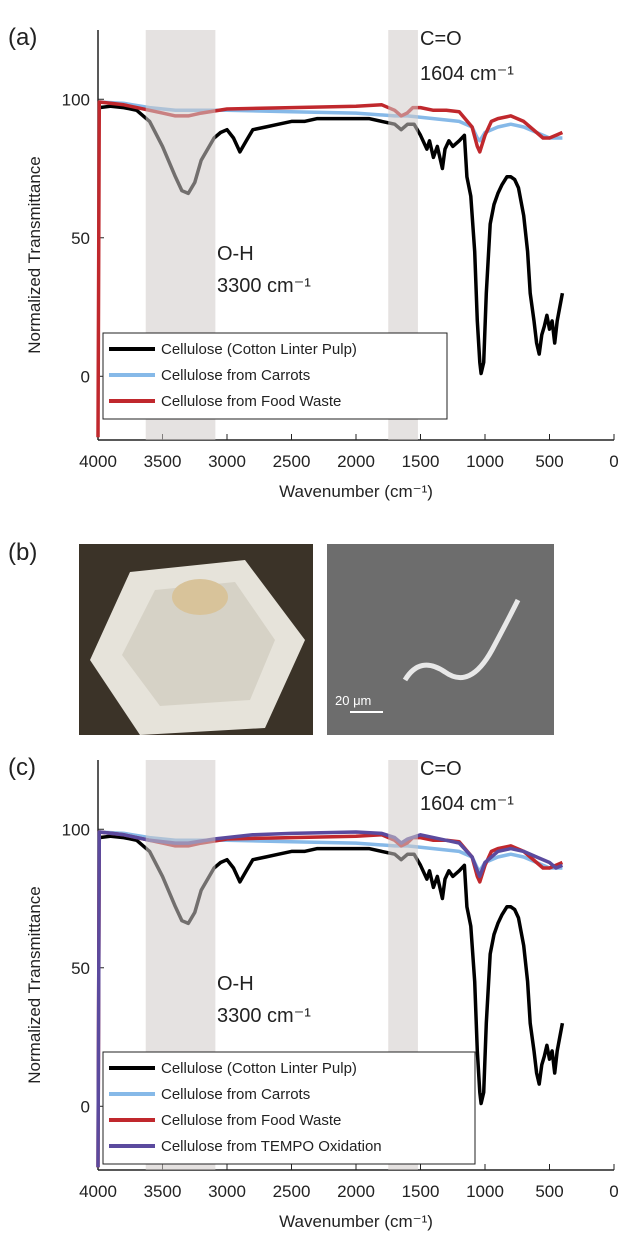 The width and height of the screenshot is (621, 1245). Describe the element at coordinates (271, 1146) in the screenshot. I see `legend-label: Cellulose from TEMPO Oxidation` at that location.